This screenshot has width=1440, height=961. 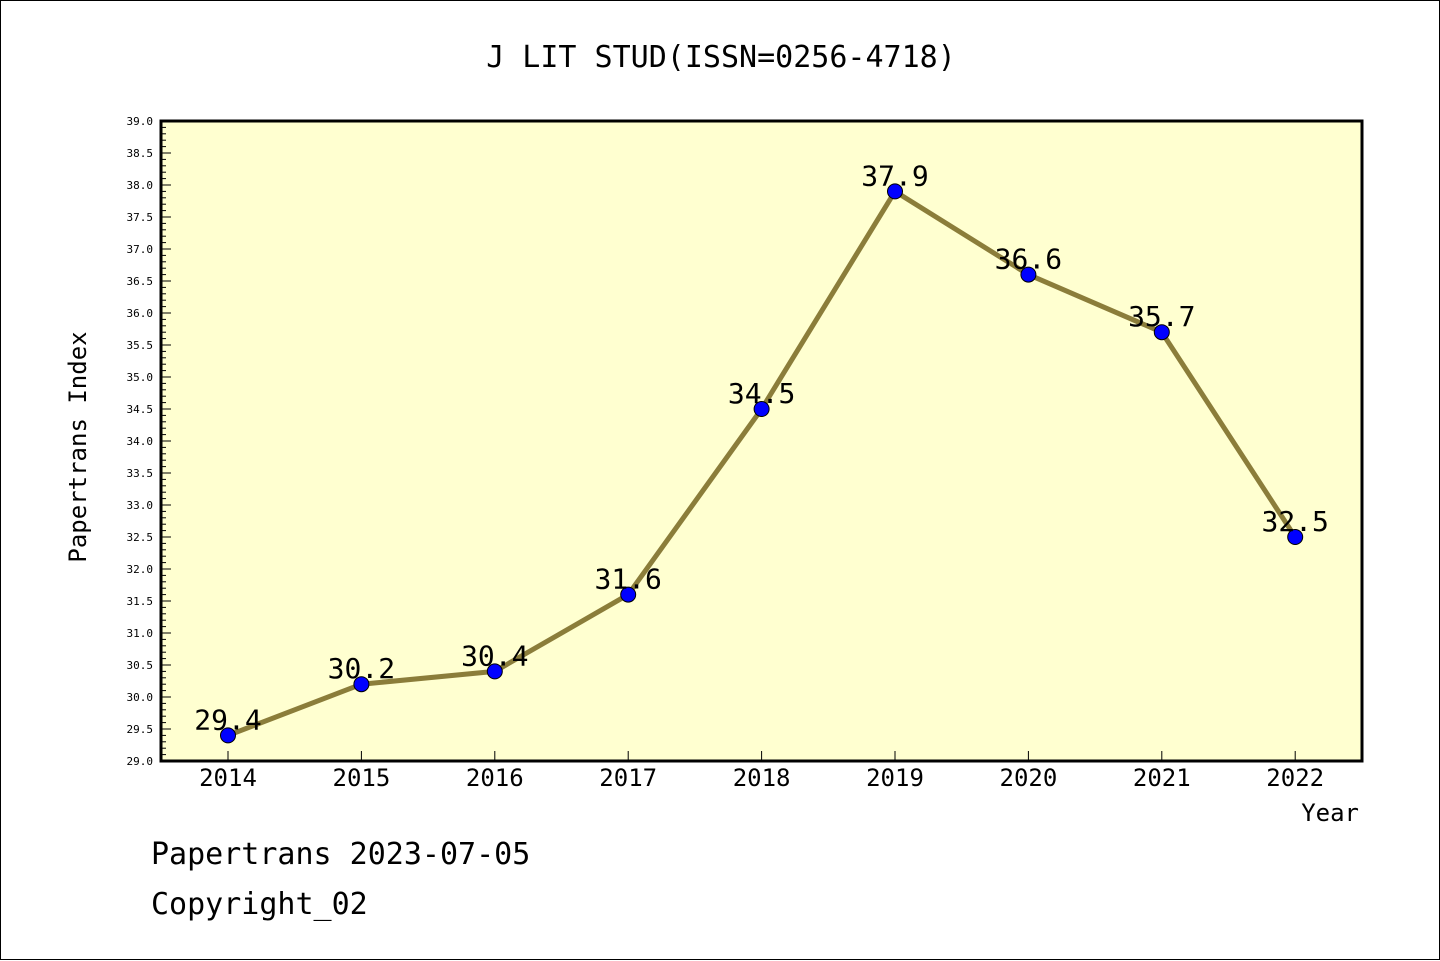 What do you see at coordinates (1028, 259) in the screenshot?
I see `data-label: 36.6` at bounding box center [1028, 259].